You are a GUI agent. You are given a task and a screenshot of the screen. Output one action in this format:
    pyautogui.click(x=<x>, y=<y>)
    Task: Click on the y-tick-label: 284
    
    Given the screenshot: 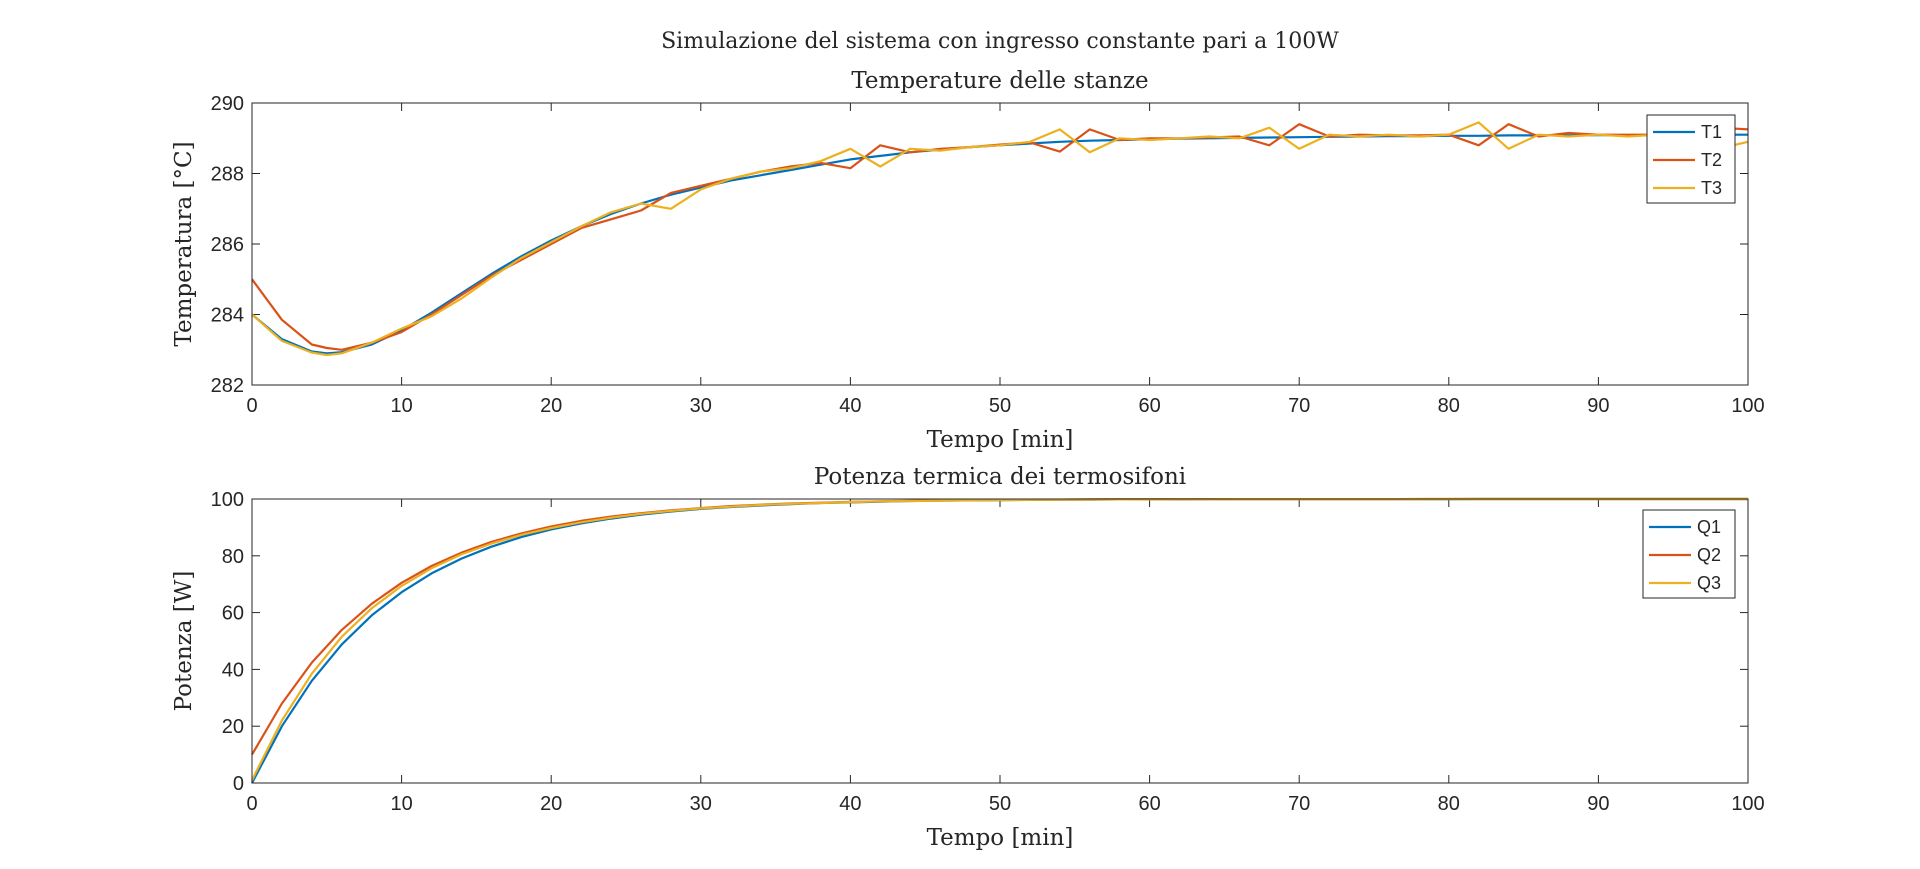 What is the action you would take?
    pyautogui.click(x=227, y=316)
    